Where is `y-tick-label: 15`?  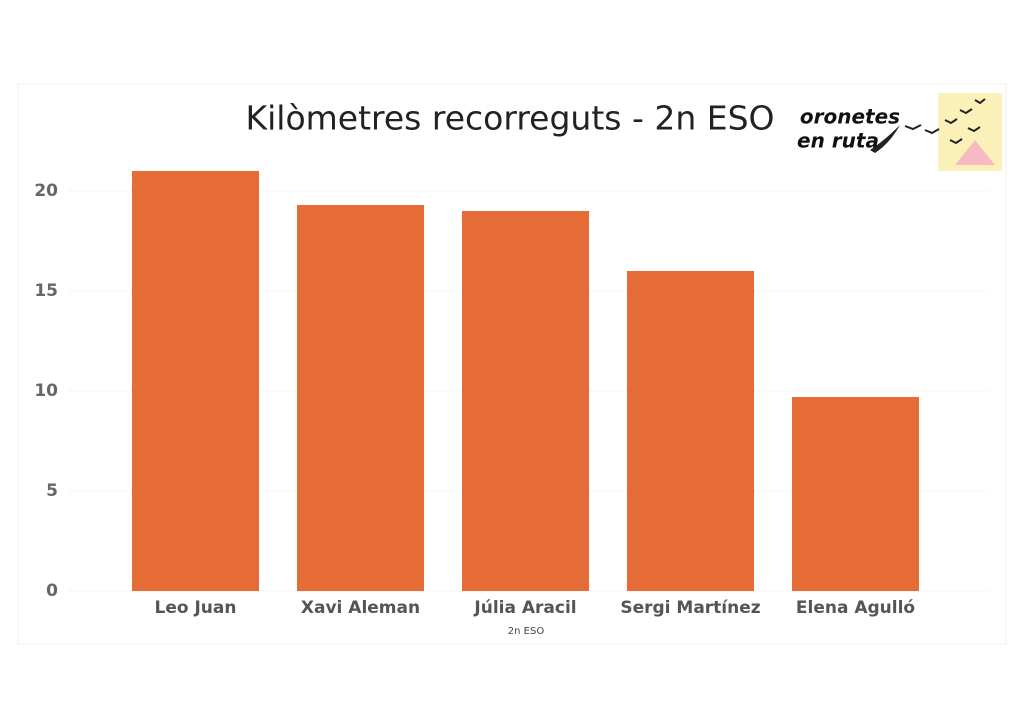
y-tick-label: 15 is located at coordinates (46, 291).